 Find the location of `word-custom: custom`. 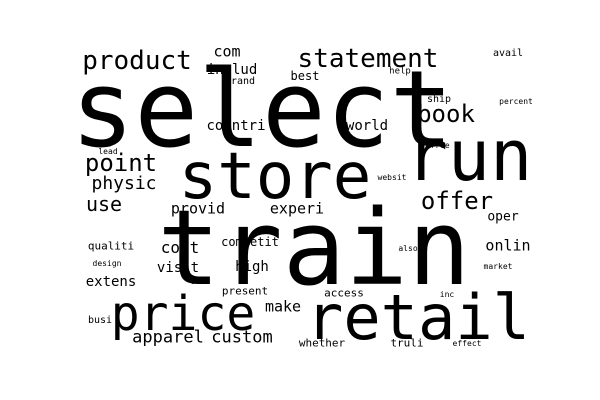

word-custom: custom is located at coordinates (242, 337).